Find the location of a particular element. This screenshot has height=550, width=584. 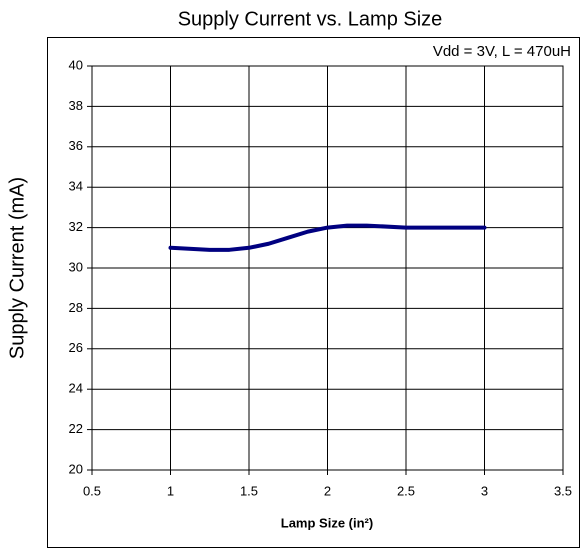

y-tick-label: 26 is located at coordinates (76, 347).